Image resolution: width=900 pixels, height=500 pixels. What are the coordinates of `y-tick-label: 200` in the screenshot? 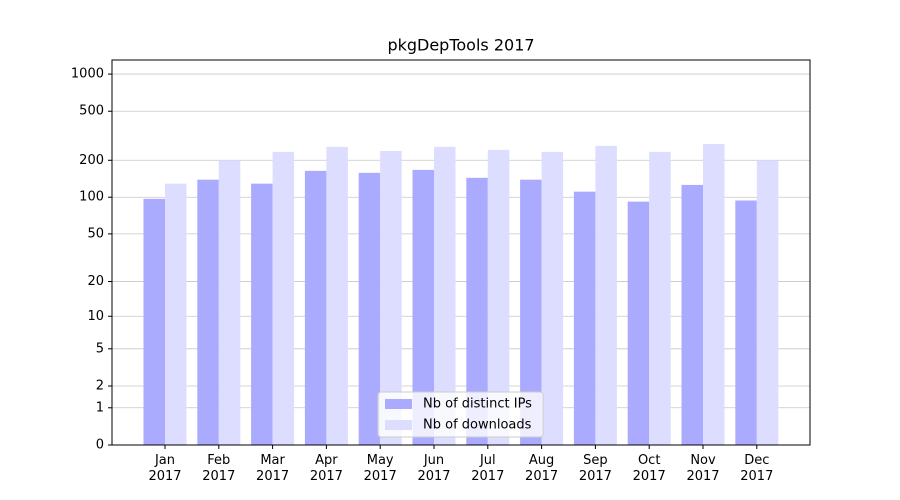 It's located at (91, 160).